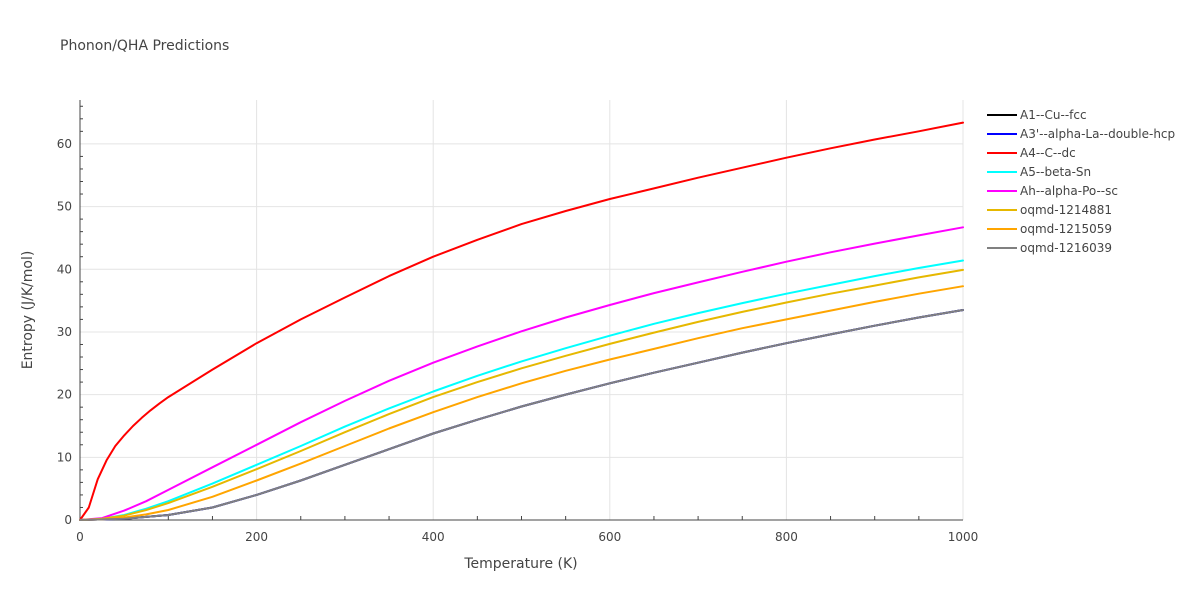 Image resolution: width=1200 pixels, height=604 pixels. What do you see at coordinates (1066, 248) in the screenshot?
I see `legend-label: oqmd-1216039` at bounding box center [1066, 248].